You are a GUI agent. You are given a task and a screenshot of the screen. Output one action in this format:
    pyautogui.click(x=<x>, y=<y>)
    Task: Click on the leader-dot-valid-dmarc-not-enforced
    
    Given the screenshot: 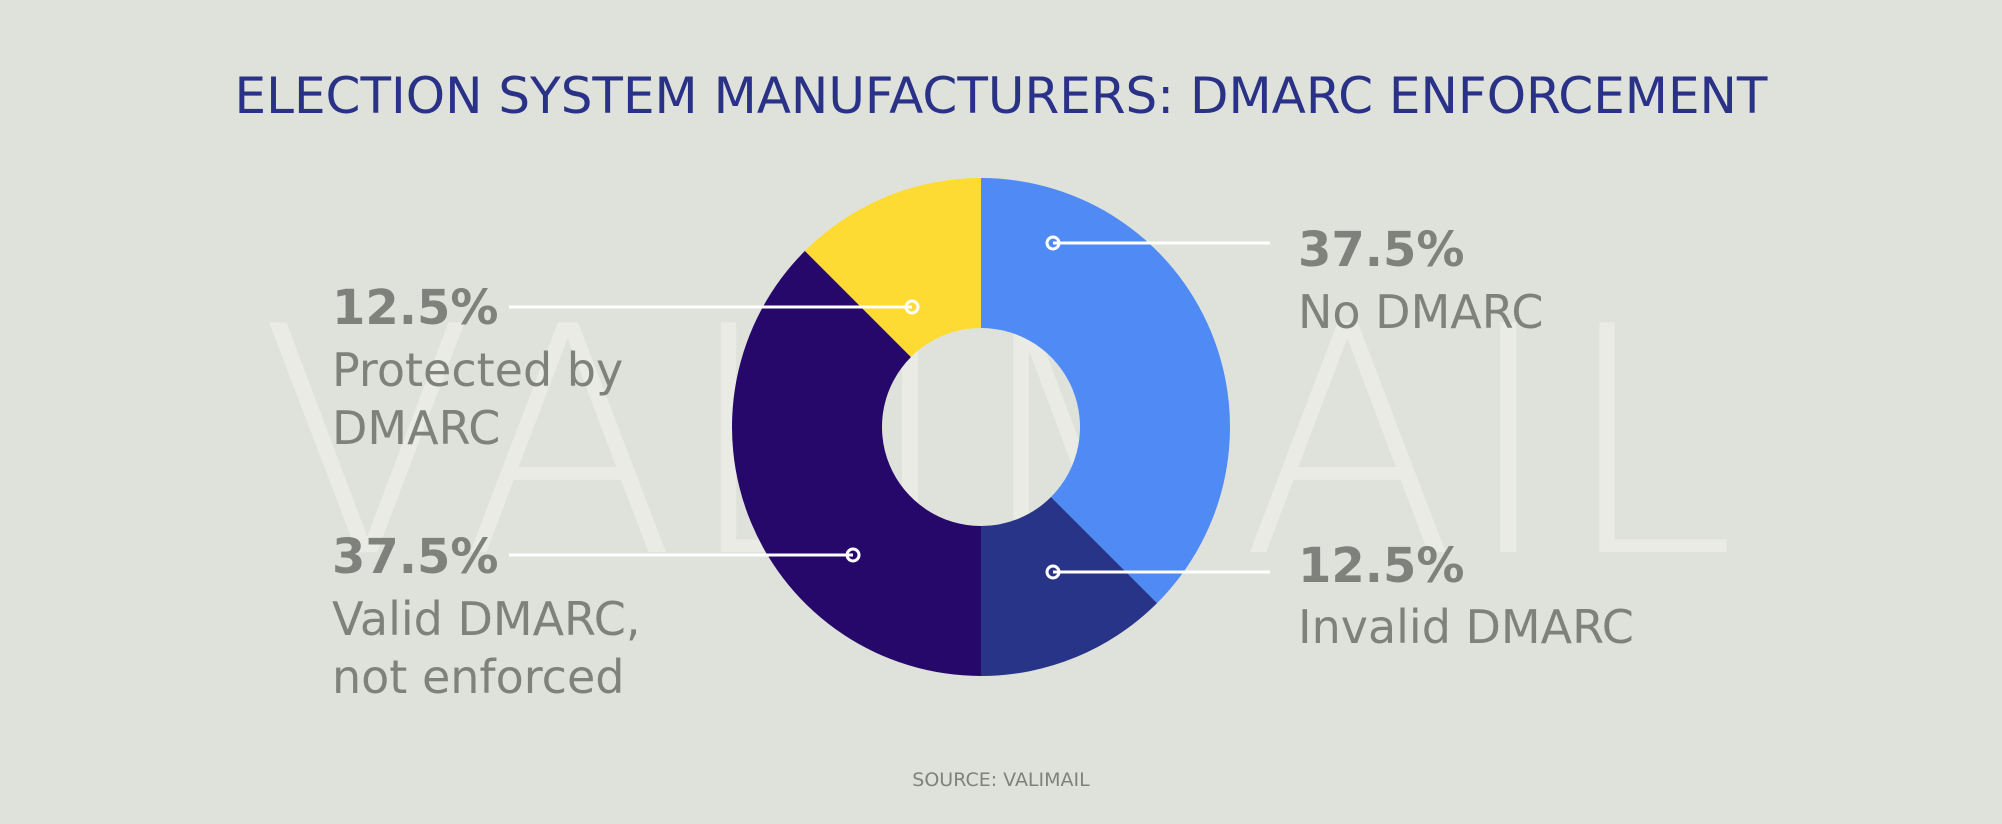 What is the action you would take?
    pyautogui.click(x=853, y=555)
    